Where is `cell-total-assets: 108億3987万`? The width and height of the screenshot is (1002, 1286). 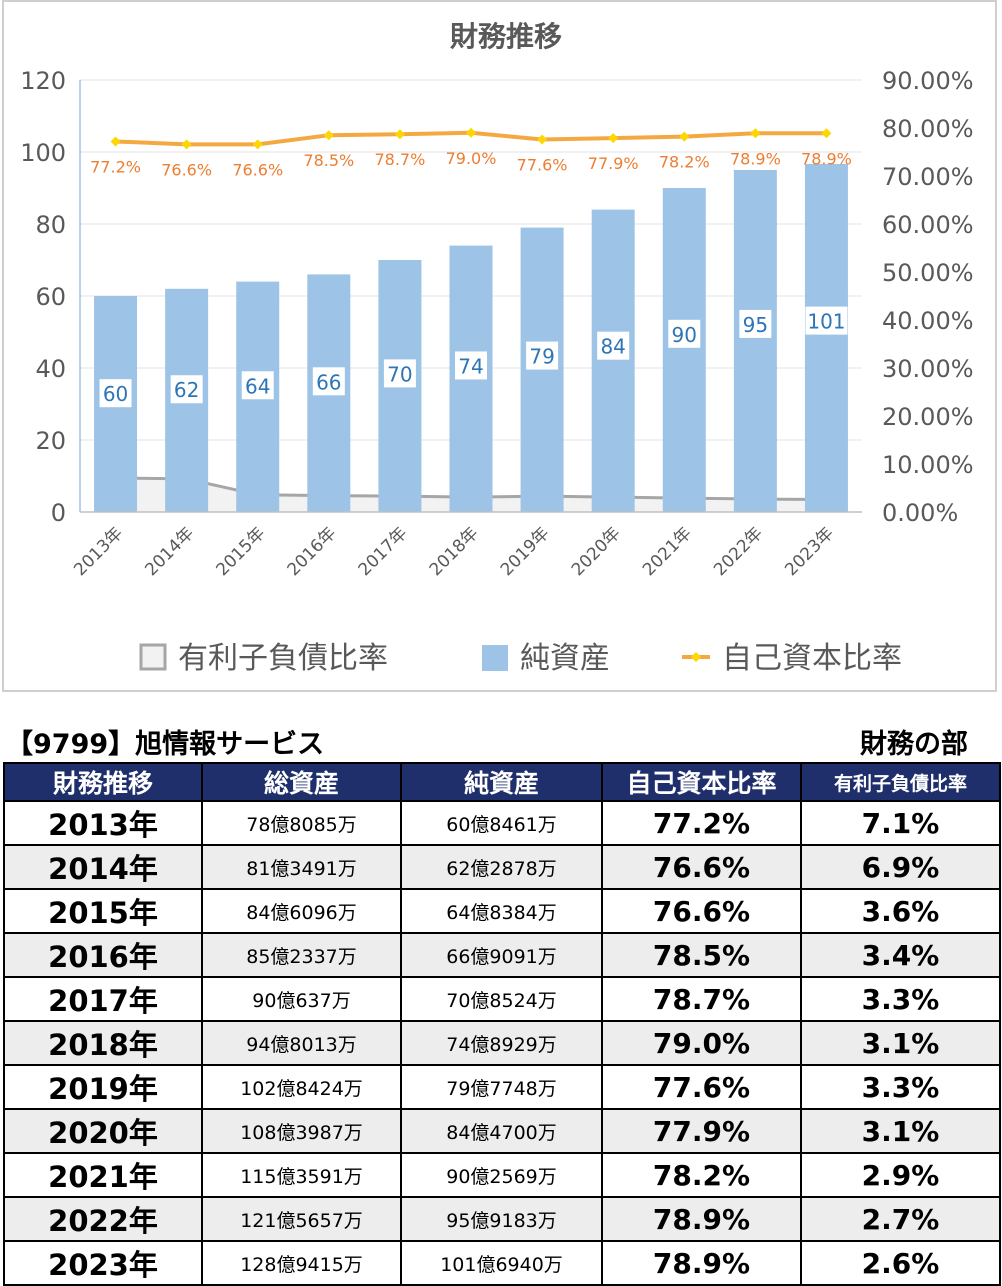 cell-total-assets: 108億3987万 is located at coordinates (301, 1131).